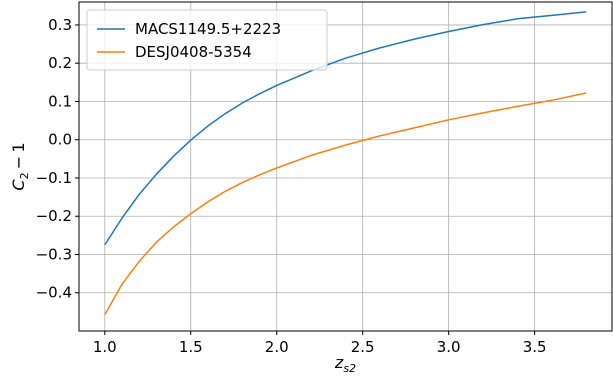 The height and width of the screenshot is (377, 613). Describe the element at coordinates (24, 175) in the screenshot. I see `y-axis-label-subscript: 2` at that location.